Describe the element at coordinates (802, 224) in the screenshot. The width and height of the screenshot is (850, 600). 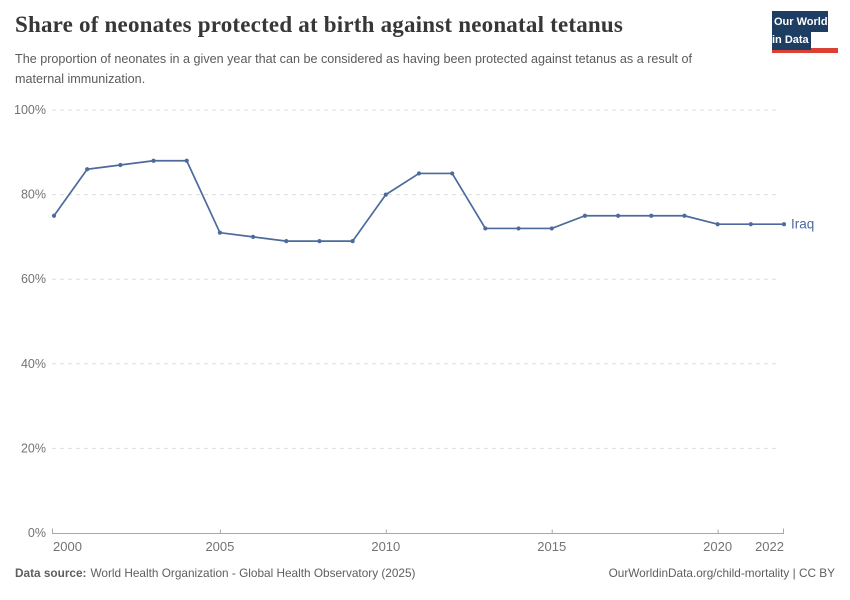
I see `series-label-iraq: Iraq` at that location.